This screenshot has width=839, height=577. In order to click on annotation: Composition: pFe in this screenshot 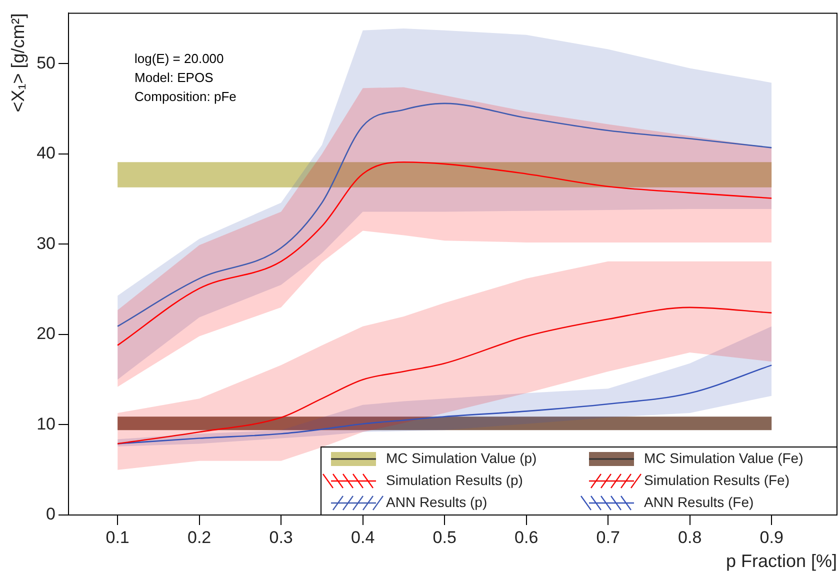, I will do `click(185, 96)`.